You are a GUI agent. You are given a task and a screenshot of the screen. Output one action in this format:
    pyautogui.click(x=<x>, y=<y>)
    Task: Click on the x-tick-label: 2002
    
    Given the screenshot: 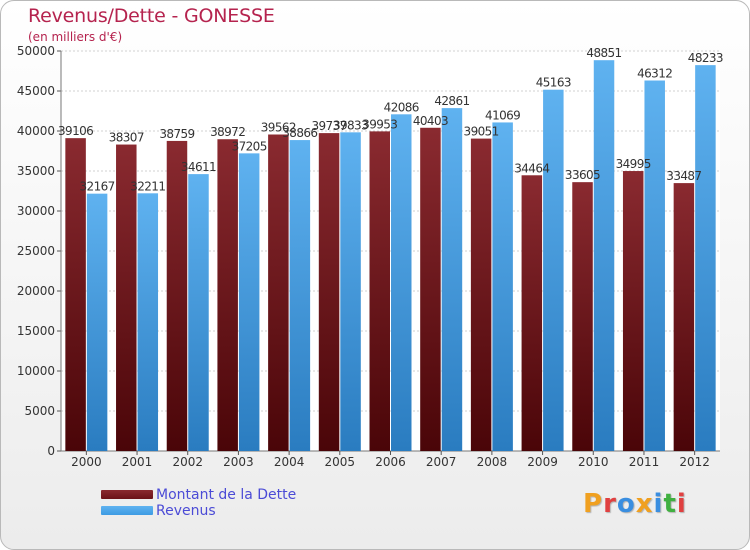 What is the action you would take?
    pyautogui.click(x=187, y=462)
    